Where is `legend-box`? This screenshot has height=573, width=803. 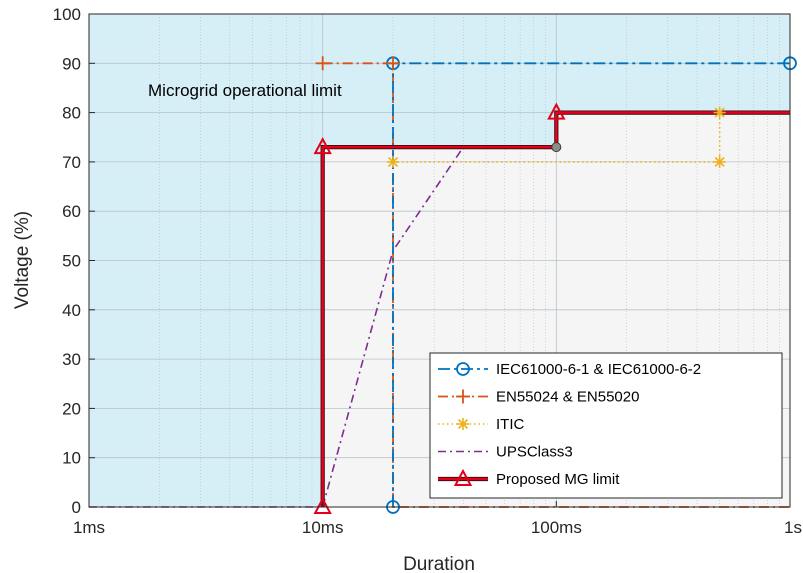
legend-box is located at coordinates (606, 425).